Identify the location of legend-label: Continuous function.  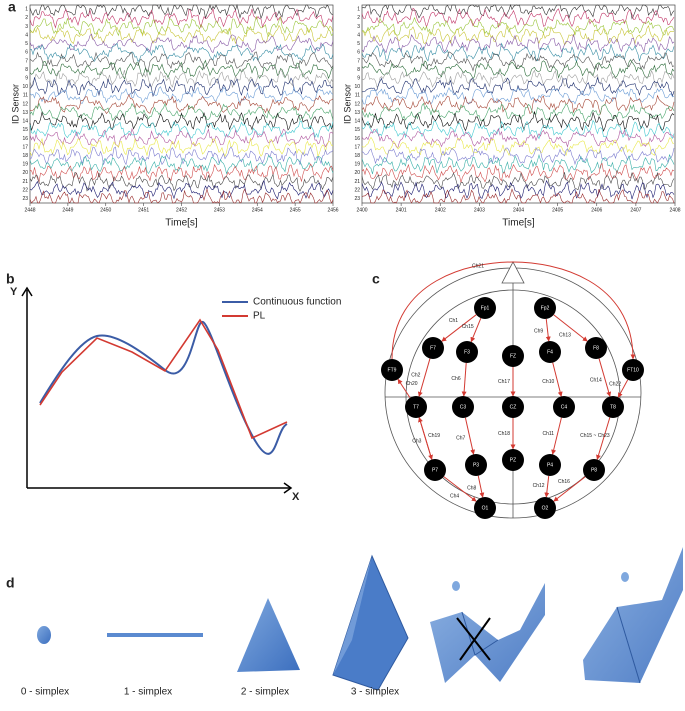
(297, 302).